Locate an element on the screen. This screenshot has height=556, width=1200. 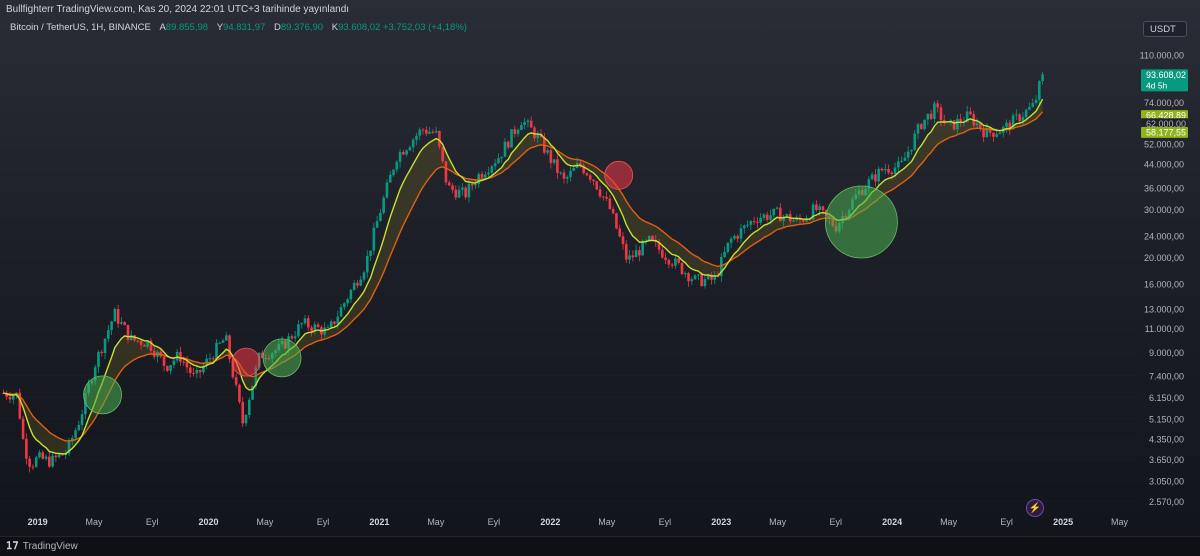
y-tick-label: 20.000,00 is located at coordinates (1164, 258).